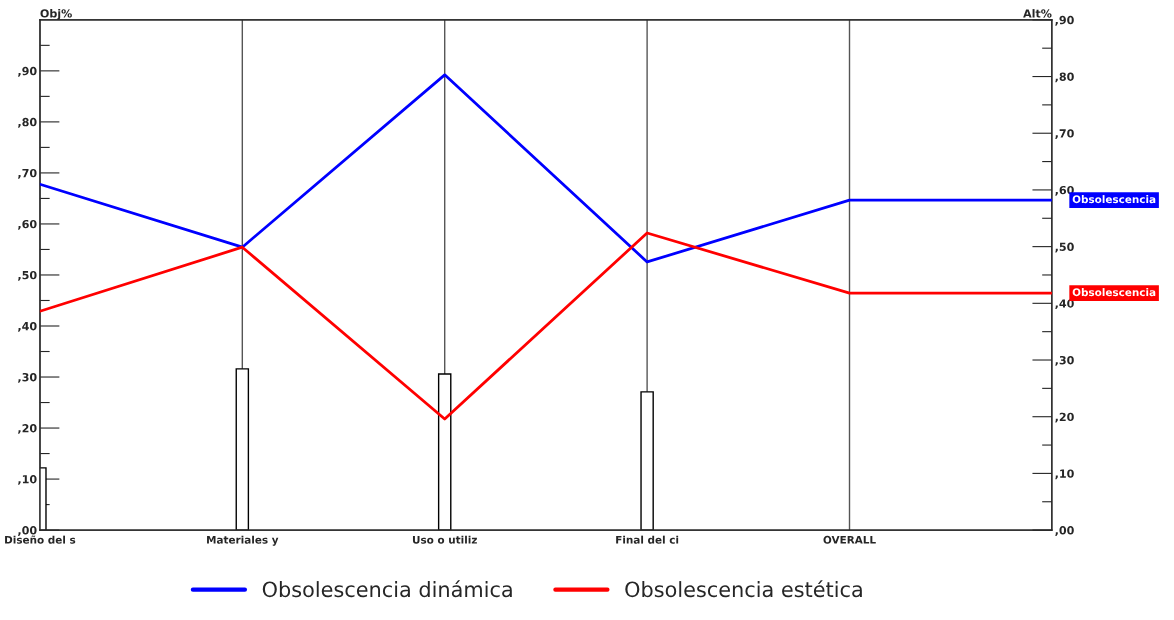 The width and height of the screenshot is (1174, 620). I want to click on y2-tick-label: ,50, so click(1064, 247).